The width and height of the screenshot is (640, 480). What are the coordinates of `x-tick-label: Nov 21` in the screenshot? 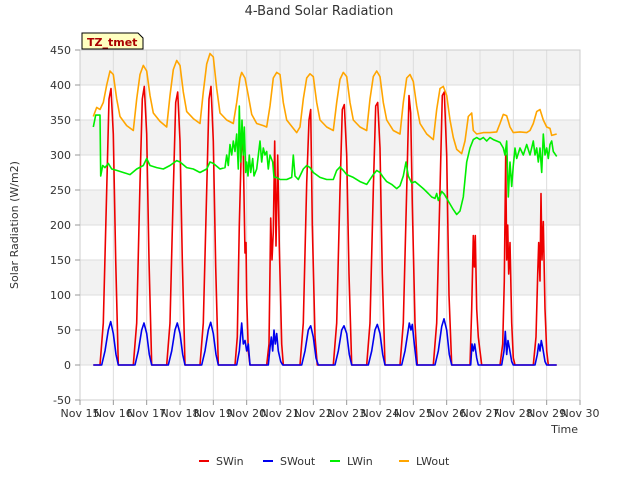 It's located at (280, 413).